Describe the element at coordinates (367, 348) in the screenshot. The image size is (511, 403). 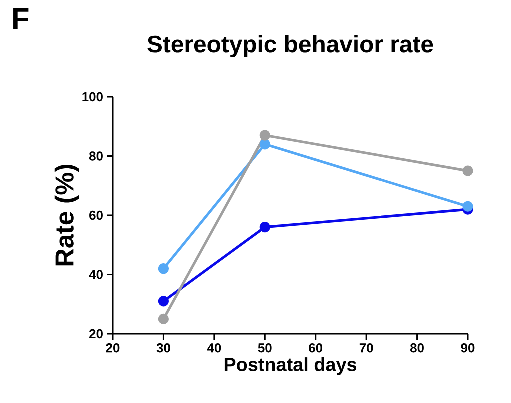
I see `x-tick-label: 70` at that location.